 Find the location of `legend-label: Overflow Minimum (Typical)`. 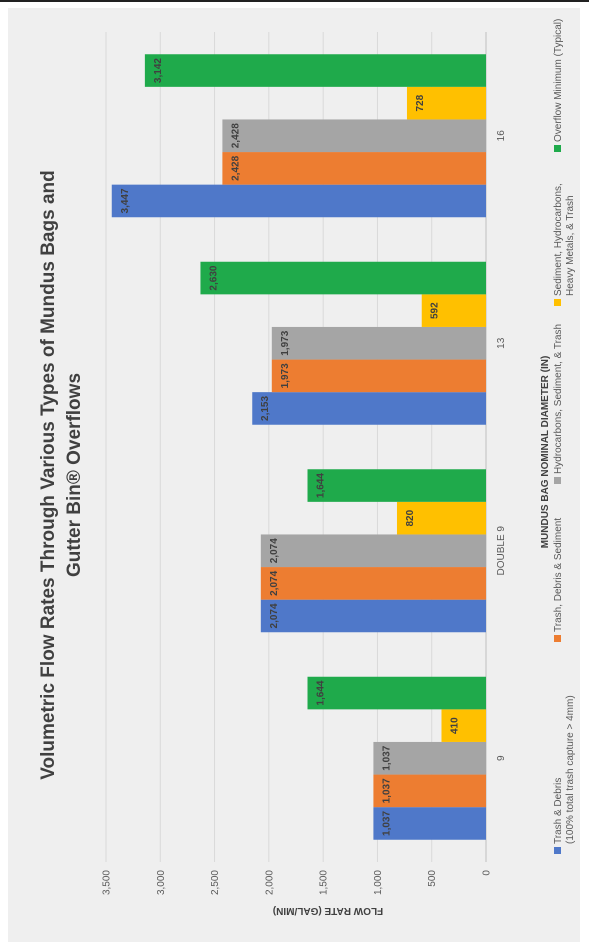

legend-label: Overflow Minimum (Typical) is located at coordinates (558, 80).